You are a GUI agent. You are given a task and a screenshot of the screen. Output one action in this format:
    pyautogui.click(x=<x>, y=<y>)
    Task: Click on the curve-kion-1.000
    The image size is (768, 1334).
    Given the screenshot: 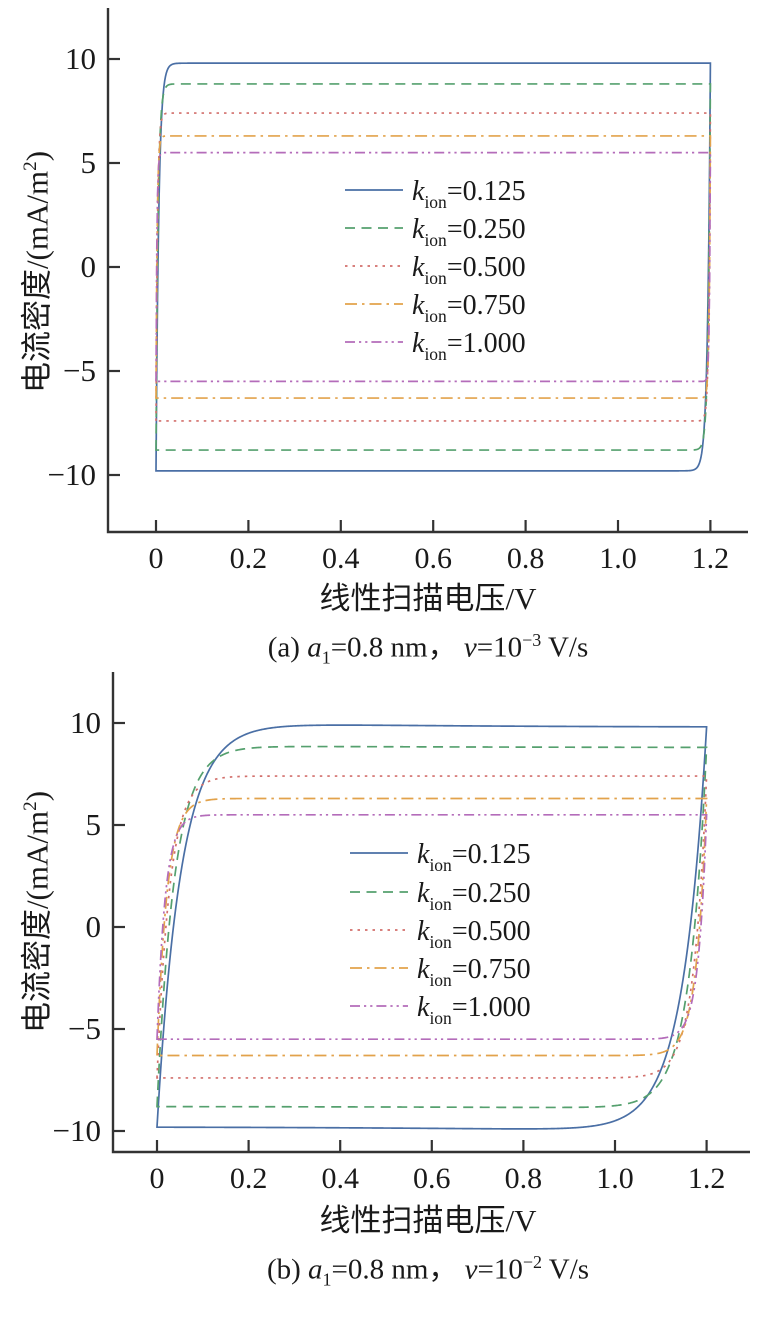 What is the action you would take?
    pyautogui.click(x=432, y=927)
    